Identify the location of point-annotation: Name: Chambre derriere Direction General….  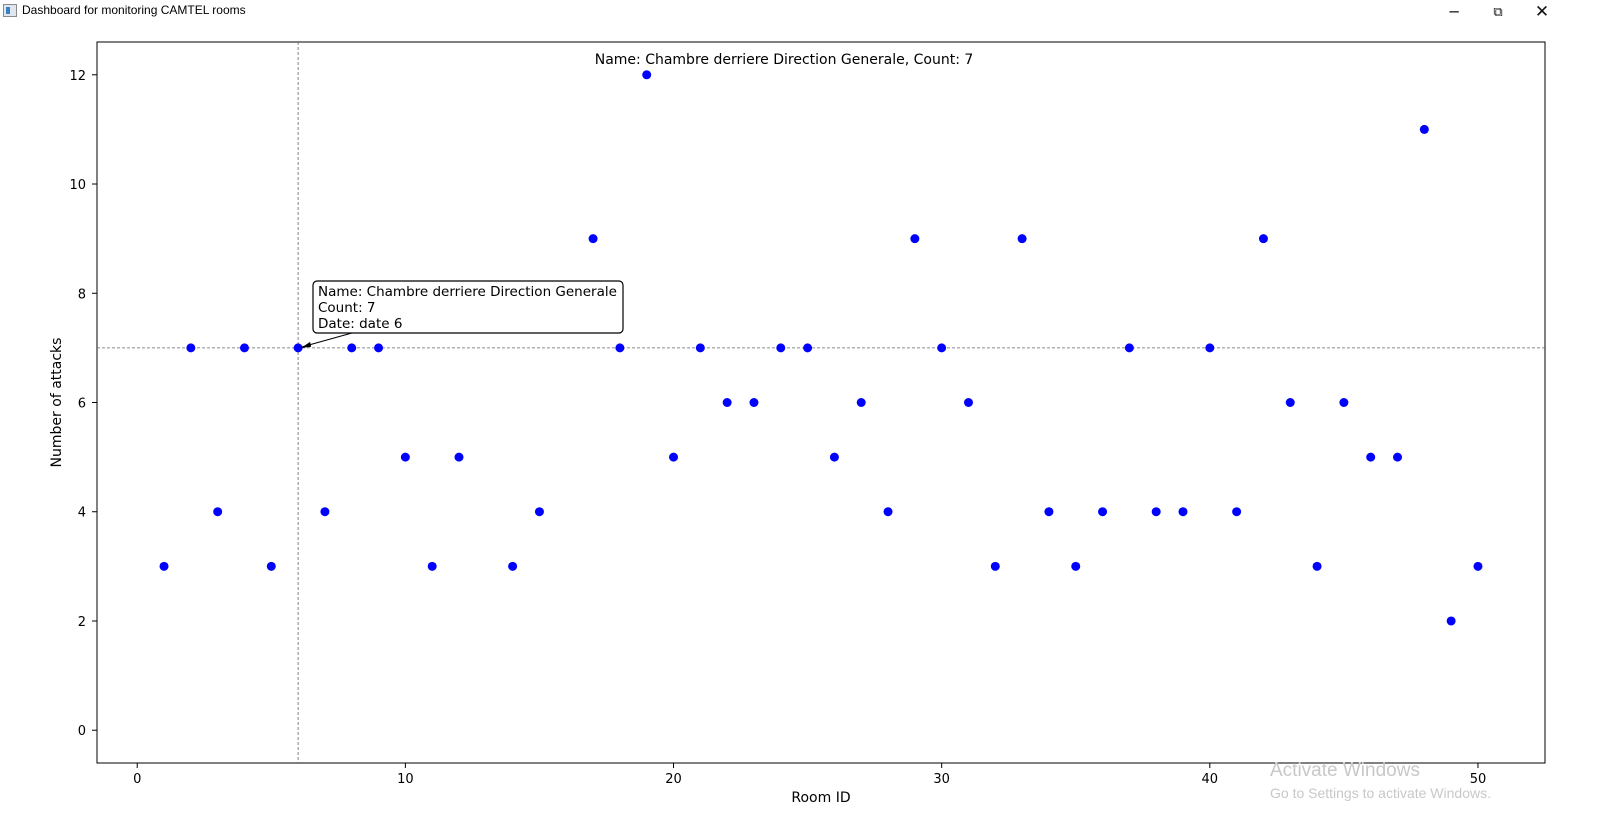
(462, 314).